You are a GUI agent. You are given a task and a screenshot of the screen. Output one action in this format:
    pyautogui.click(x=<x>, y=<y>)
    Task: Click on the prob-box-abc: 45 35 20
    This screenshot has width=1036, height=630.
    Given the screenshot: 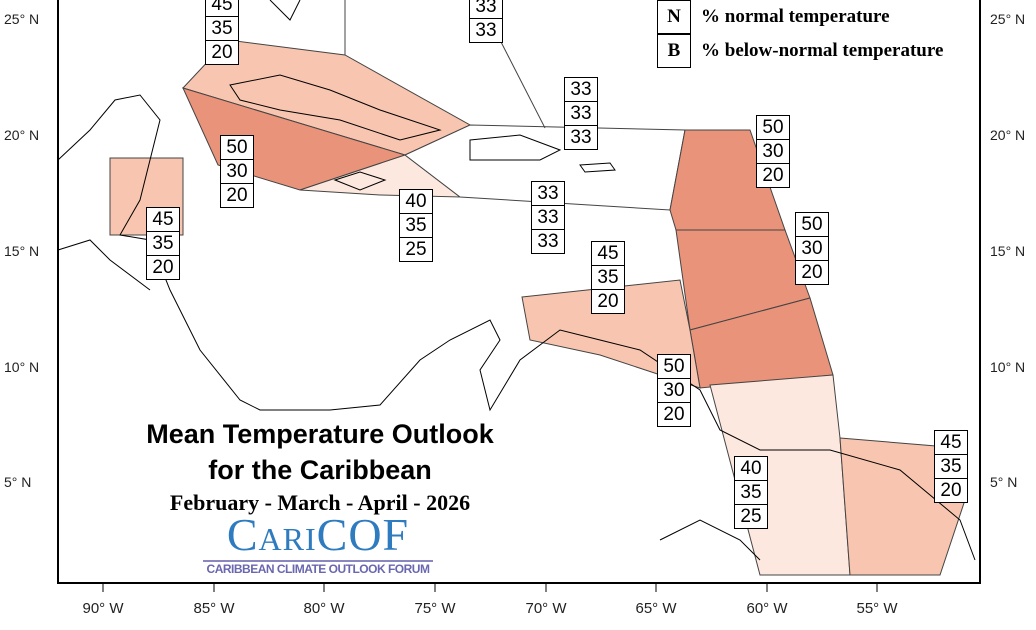 What is the action you would take?
    pyautogui.click(x=608, y=277)
    